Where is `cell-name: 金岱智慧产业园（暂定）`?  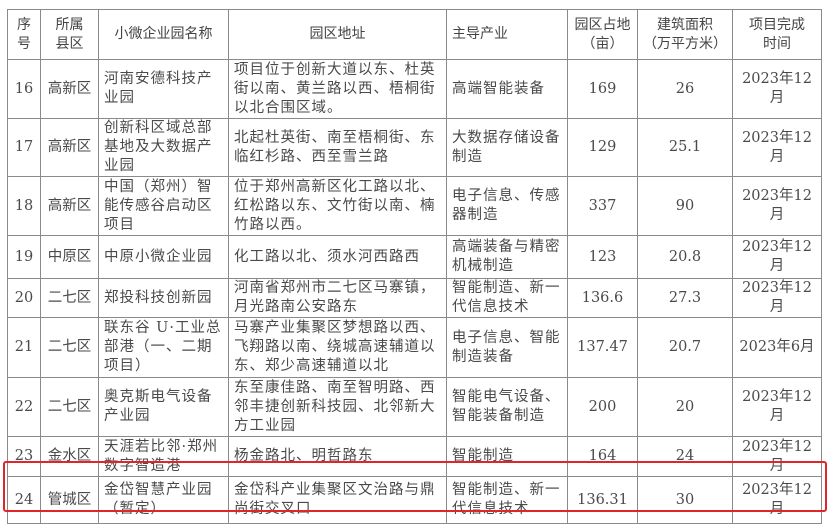 cell-name: 金岱智慧产业园（暂定） is located at coordinates (163, 500).